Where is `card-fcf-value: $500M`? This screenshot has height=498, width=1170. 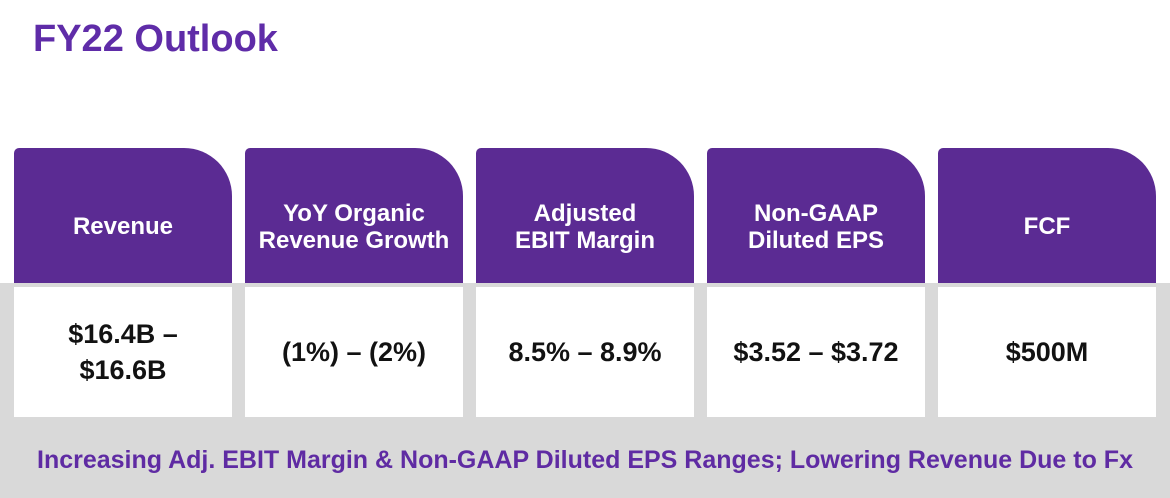
card-fcf-value: $500M is located at coordinates (1047, 351).